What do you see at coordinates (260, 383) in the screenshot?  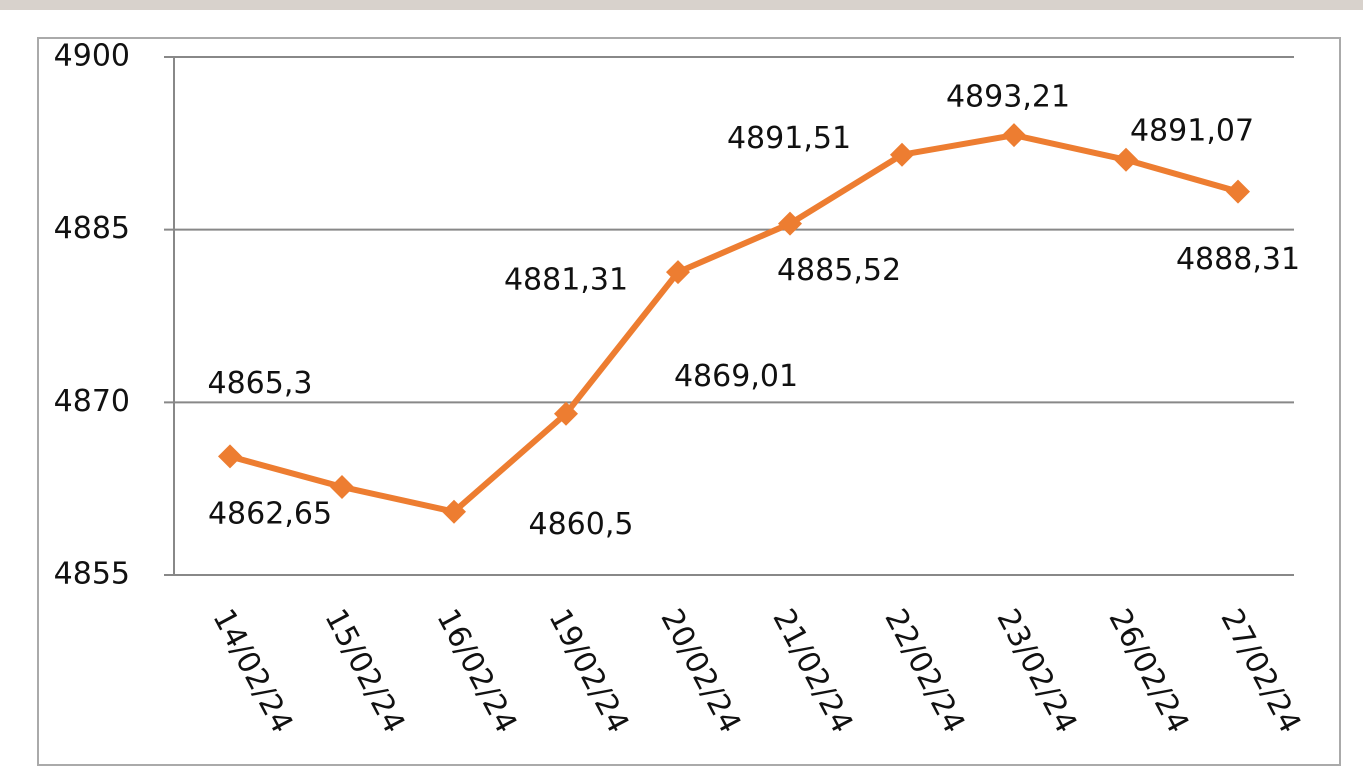 I see `data-label: 4865,3` at bounding box center [260, 383].